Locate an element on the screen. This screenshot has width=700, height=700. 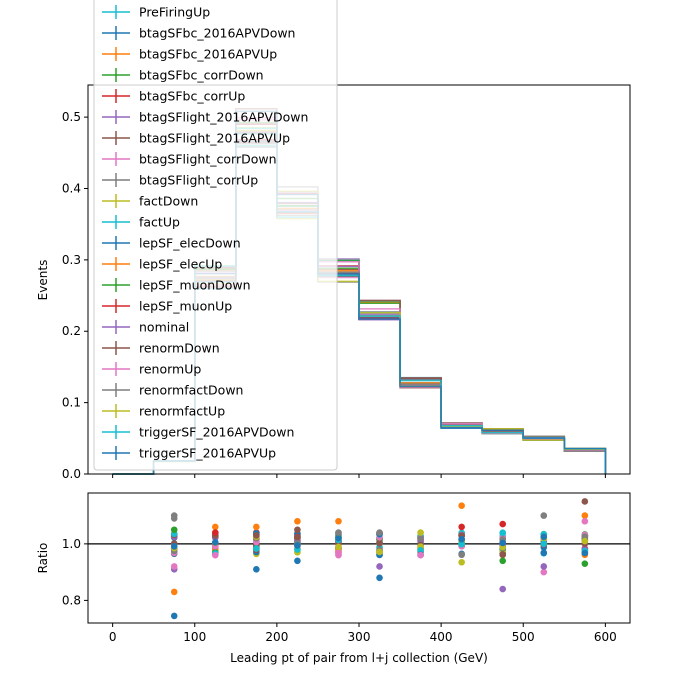
legend-entry: nominal is located at coordinates (145, 327).